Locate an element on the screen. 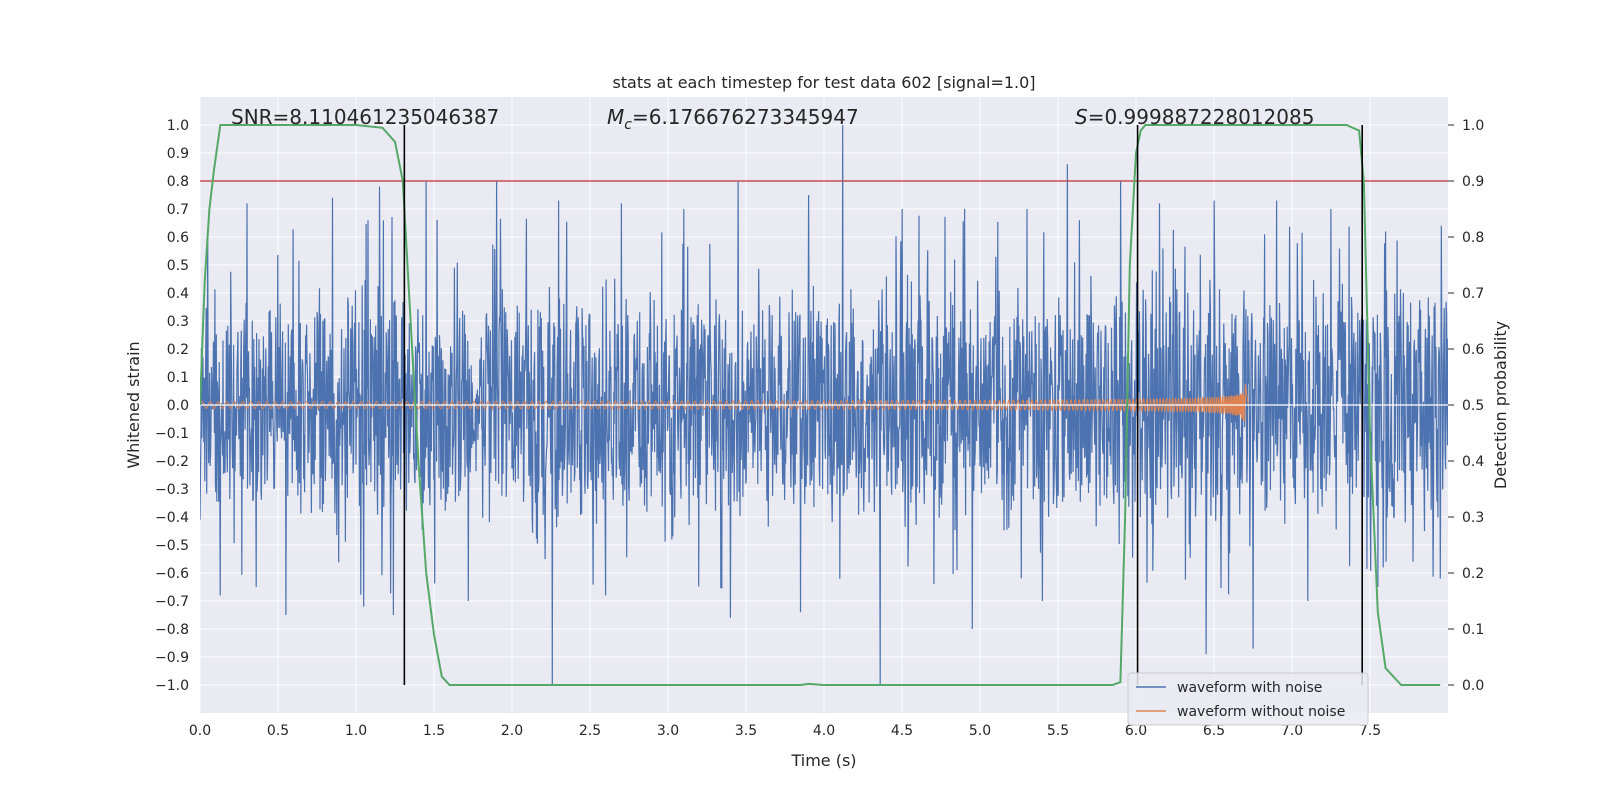  legend-label-noise: waveform with noise is located at coordinates (1249, 688).